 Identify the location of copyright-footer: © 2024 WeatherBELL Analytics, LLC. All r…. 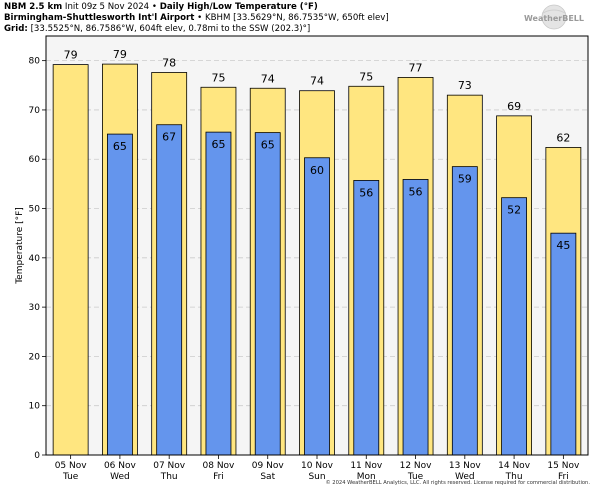
(457, 483).